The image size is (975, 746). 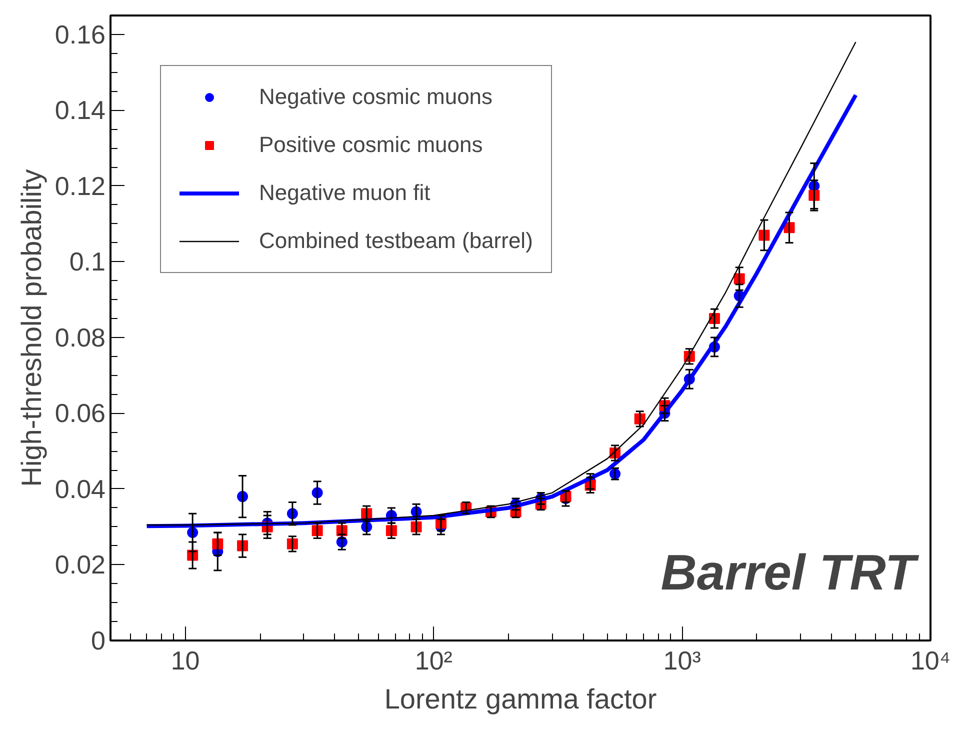 What do you see at coordinates (433, 661) in the screenshot?
I see `x-tick-label: 10²` at bounding box center [433, 661].